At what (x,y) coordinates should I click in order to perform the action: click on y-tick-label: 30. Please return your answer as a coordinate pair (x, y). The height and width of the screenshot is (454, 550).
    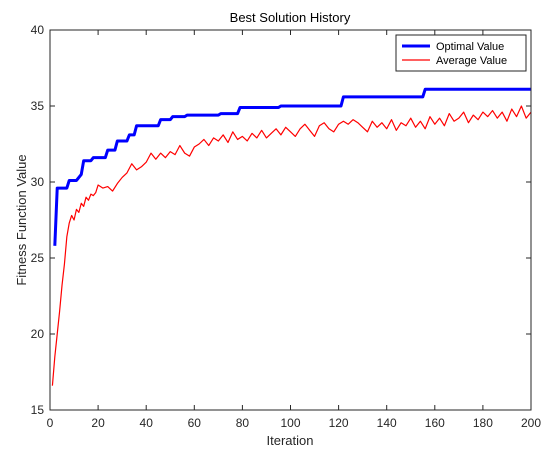
    Looking at the image, I should click on (38, 182).